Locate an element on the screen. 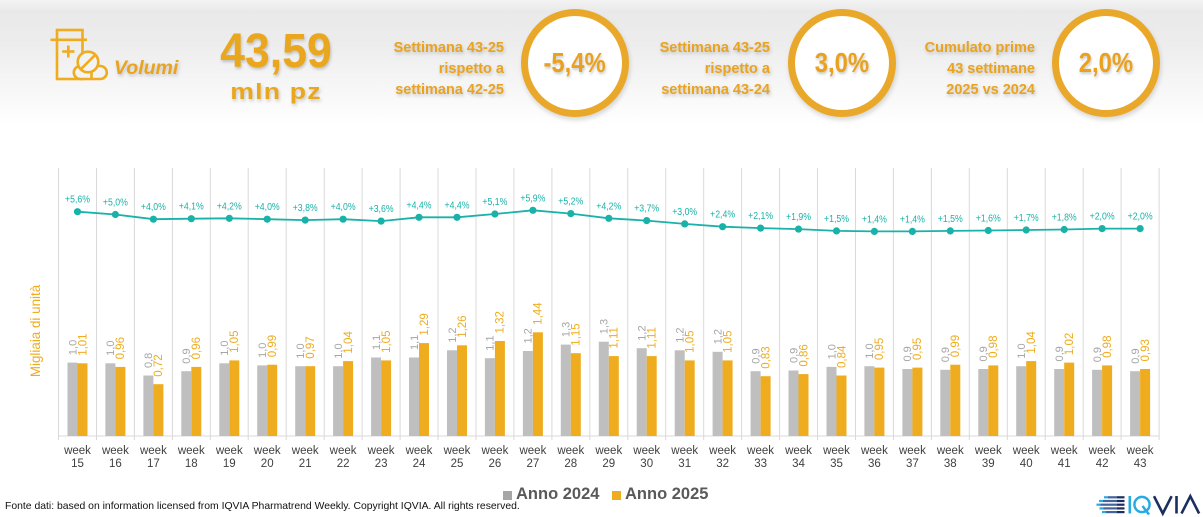  svg-text: Migliaia di unità is located at coordinates (35, 330).